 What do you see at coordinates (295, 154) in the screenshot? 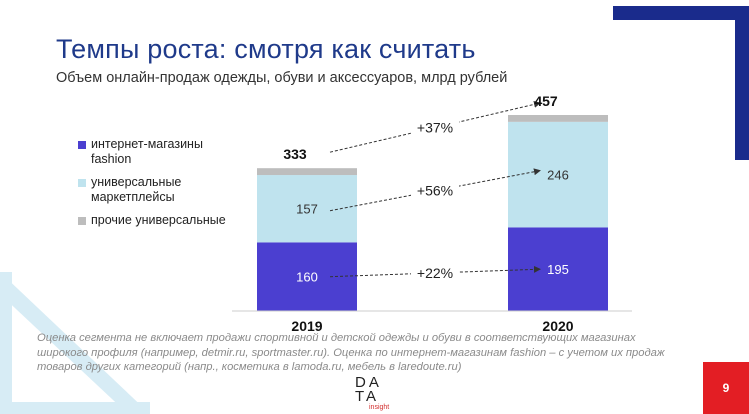
I see `total-label-2019: 333` at bounding box center [295, 154].